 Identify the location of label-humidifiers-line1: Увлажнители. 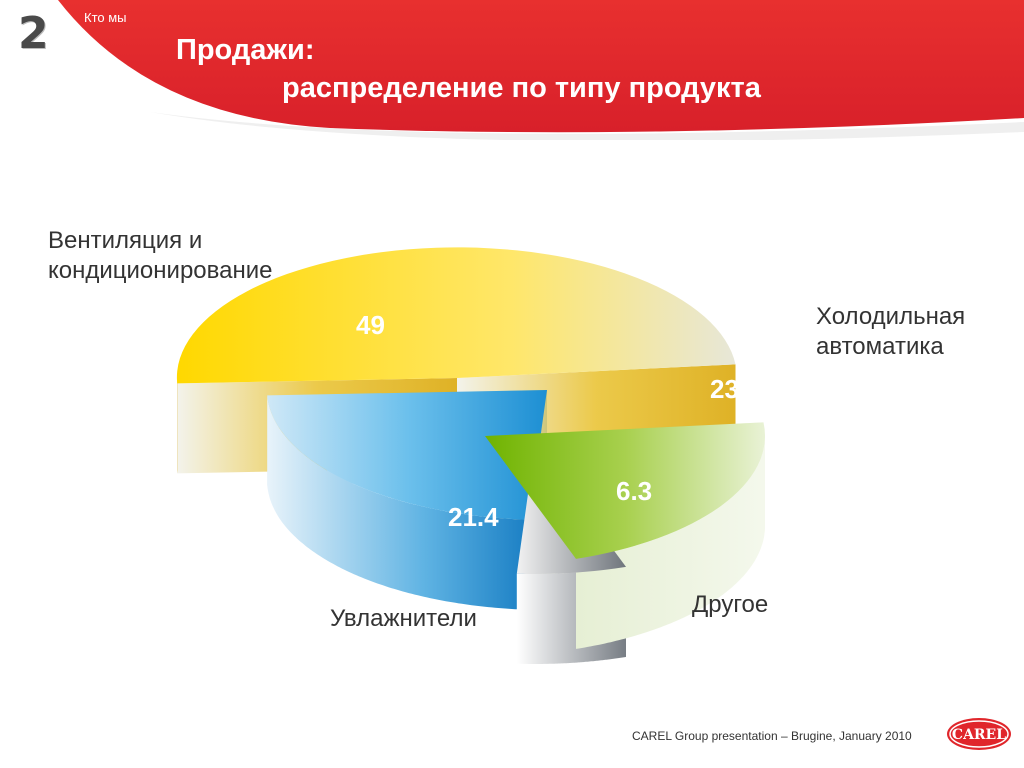
(403, 618).